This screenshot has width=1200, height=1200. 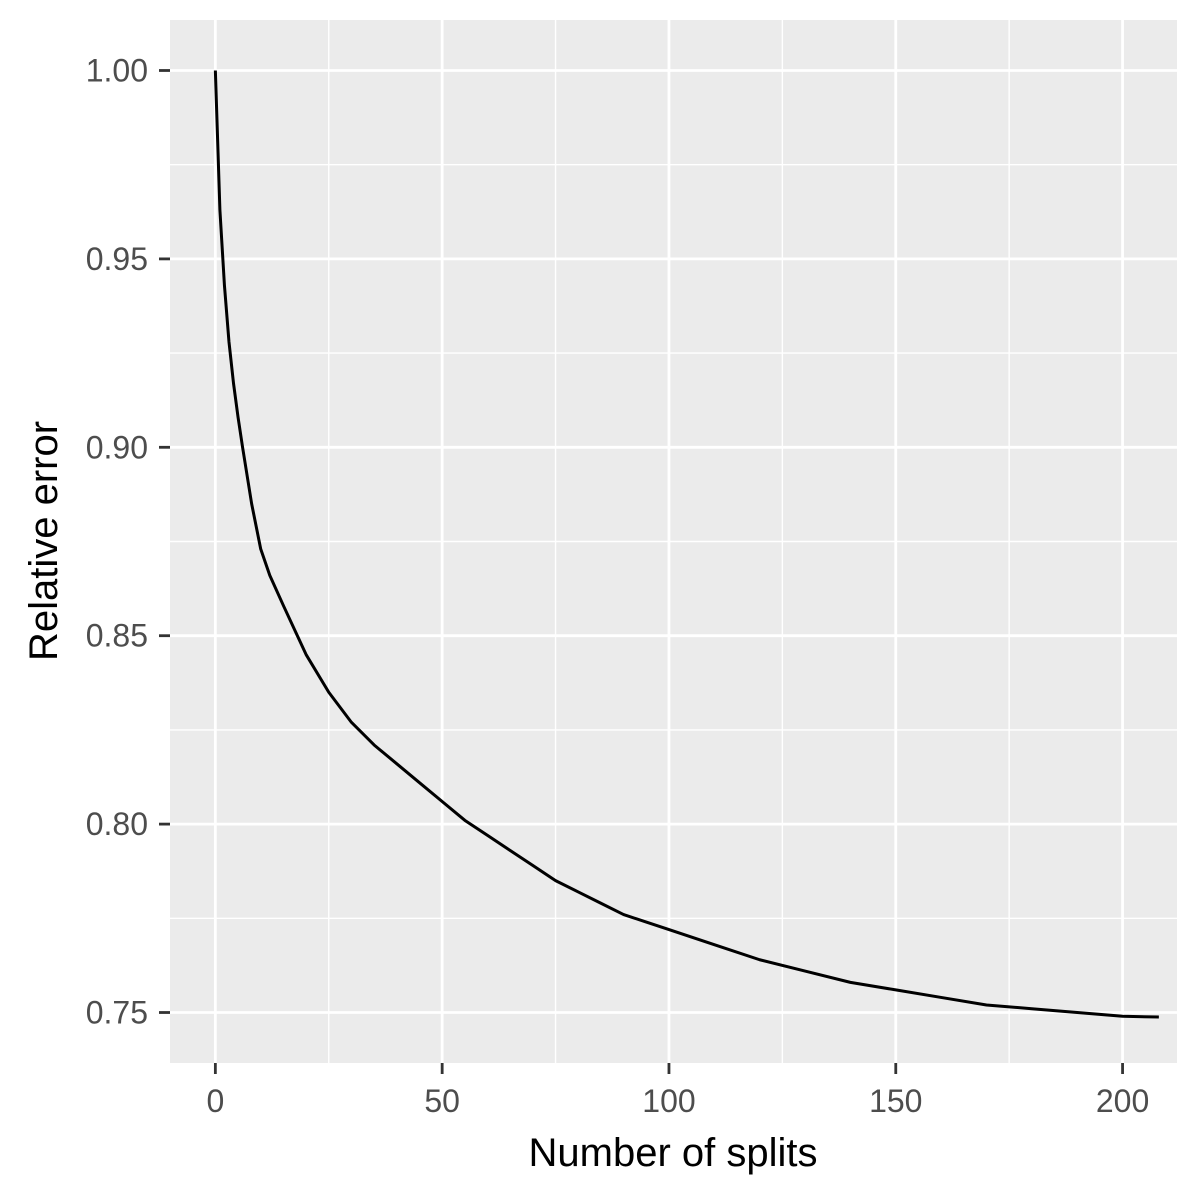 I want to click on x-tick-label: 200, so click(x=1122, y=1101).